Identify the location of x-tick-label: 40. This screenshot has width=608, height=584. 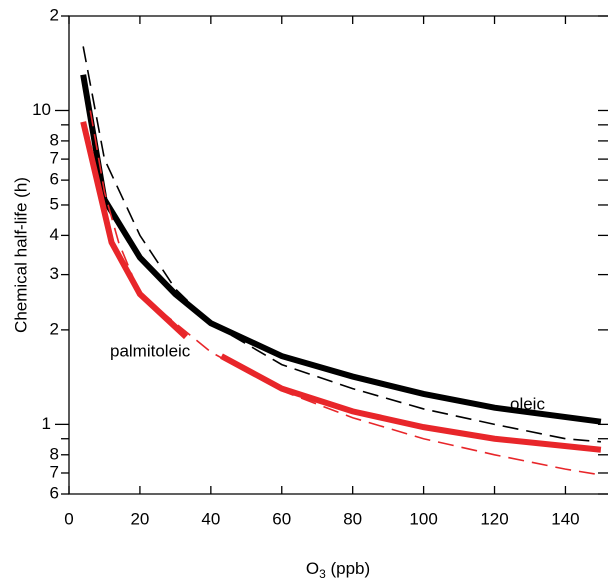
(210, 518).